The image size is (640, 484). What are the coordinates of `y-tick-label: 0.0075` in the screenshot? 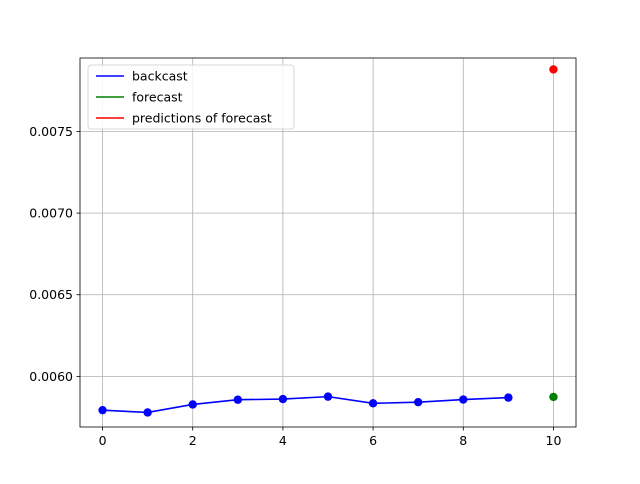 It's located at (51, 131).